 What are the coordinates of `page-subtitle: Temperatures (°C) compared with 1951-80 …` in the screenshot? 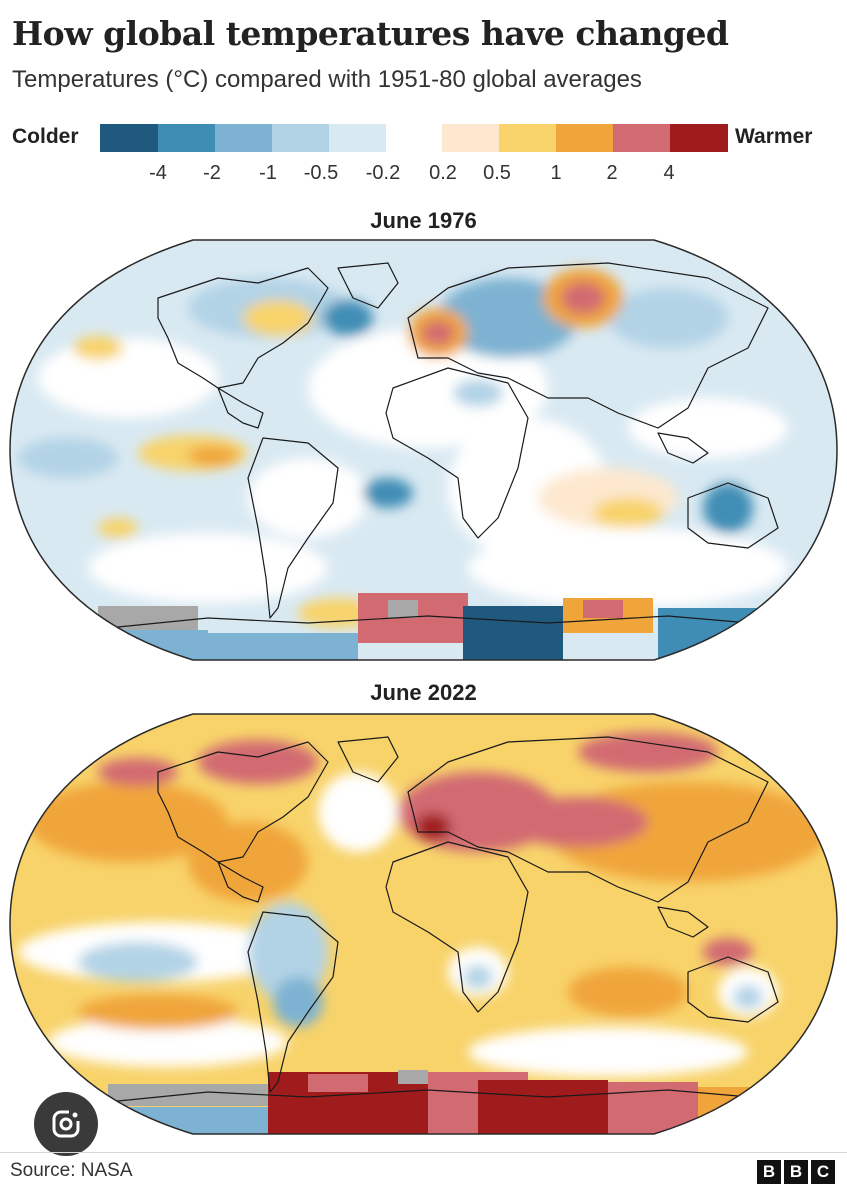 It's located at (327, 79).